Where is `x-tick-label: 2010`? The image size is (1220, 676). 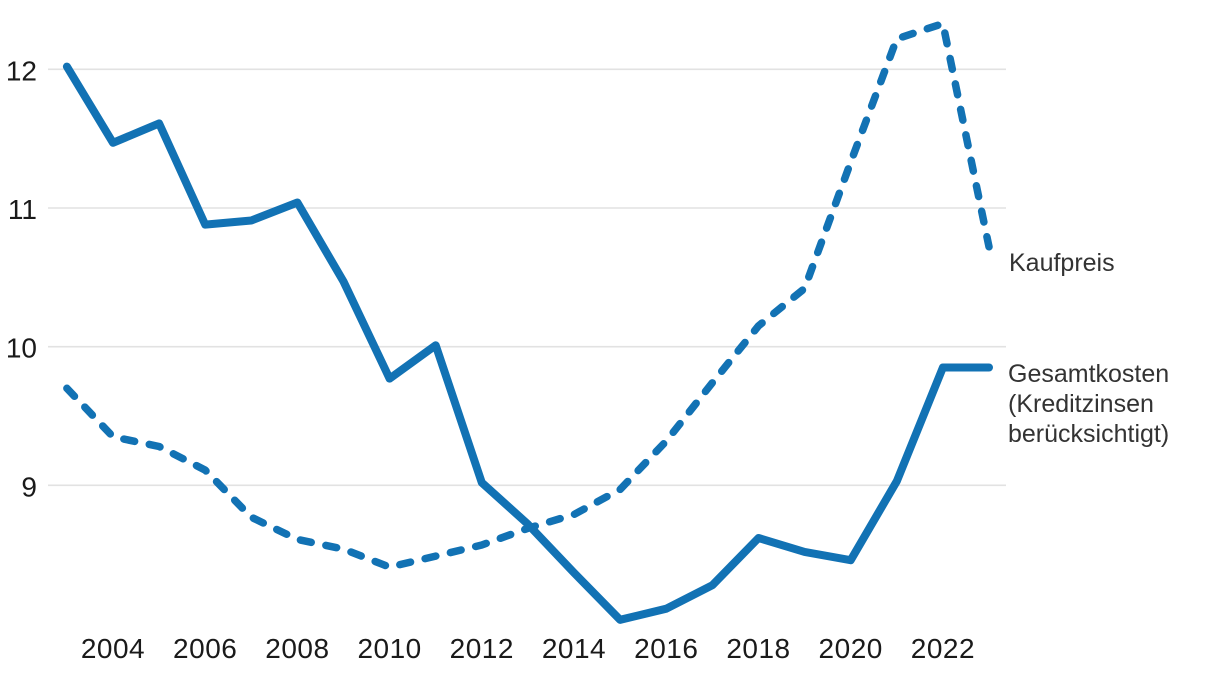 x-tick-label: 2010 is located at coordinates (389, 648).